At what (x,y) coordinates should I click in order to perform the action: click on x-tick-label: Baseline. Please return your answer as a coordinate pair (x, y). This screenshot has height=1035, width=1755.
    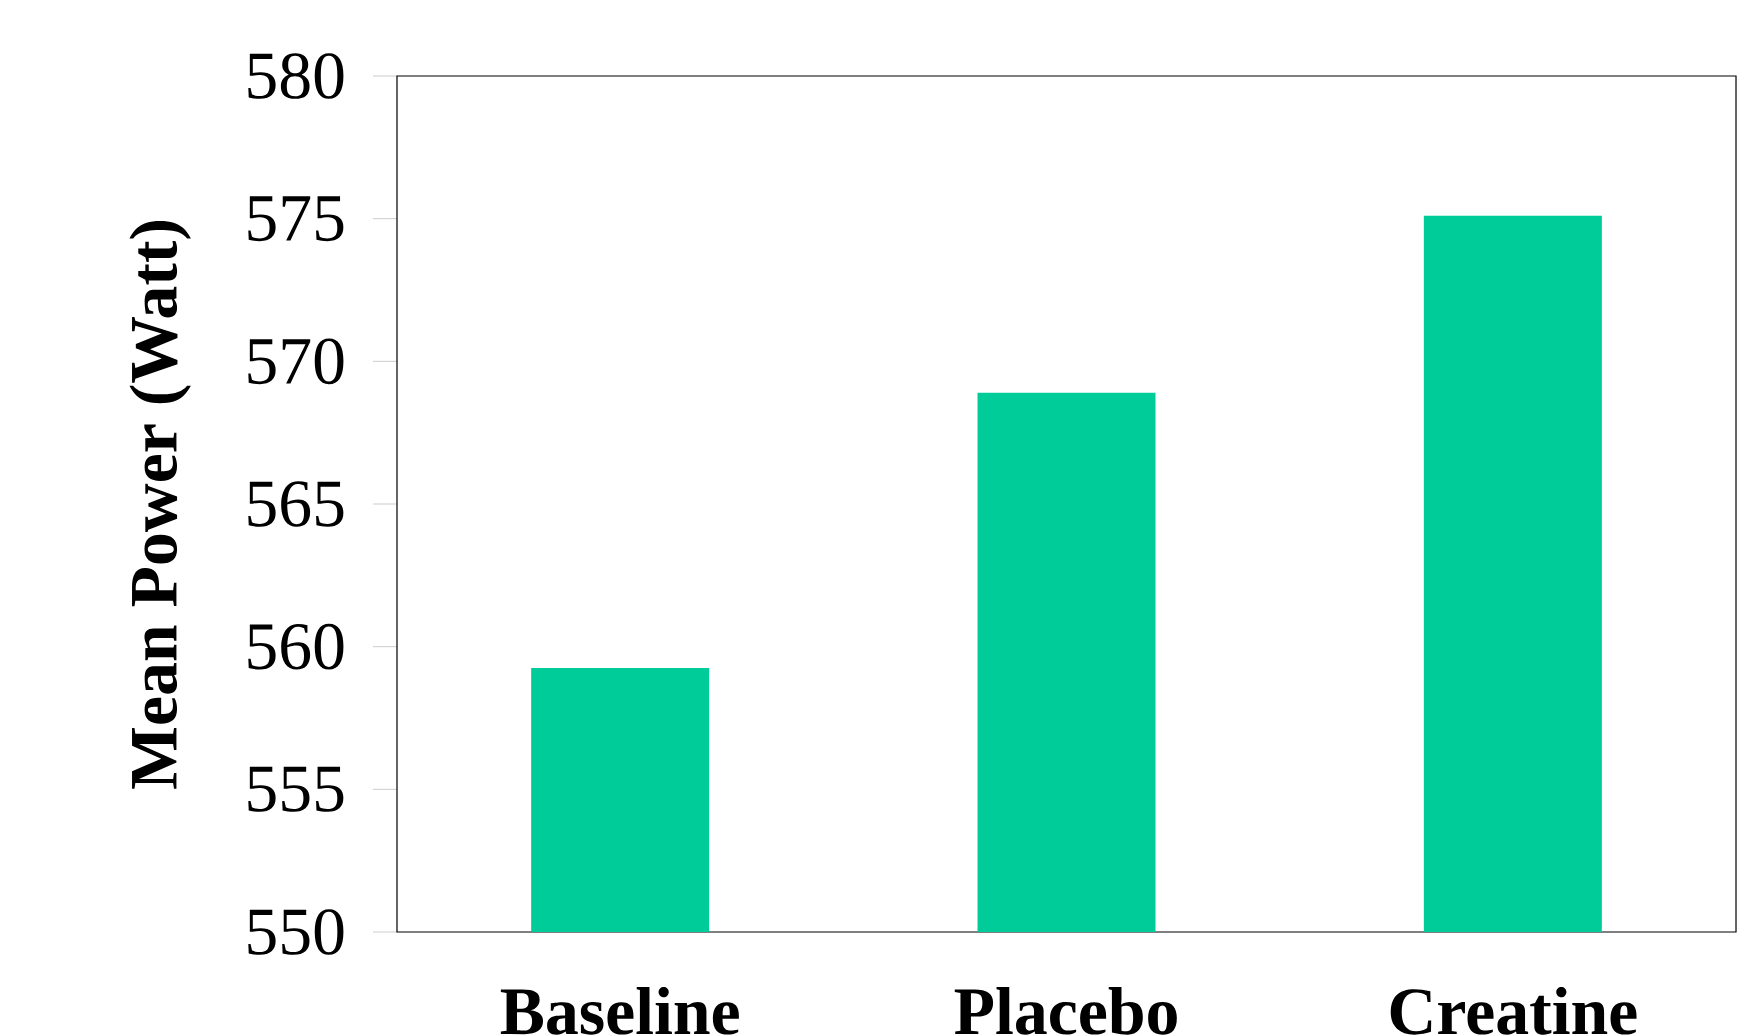
    Looking at the image, I should click on (619, 1010).